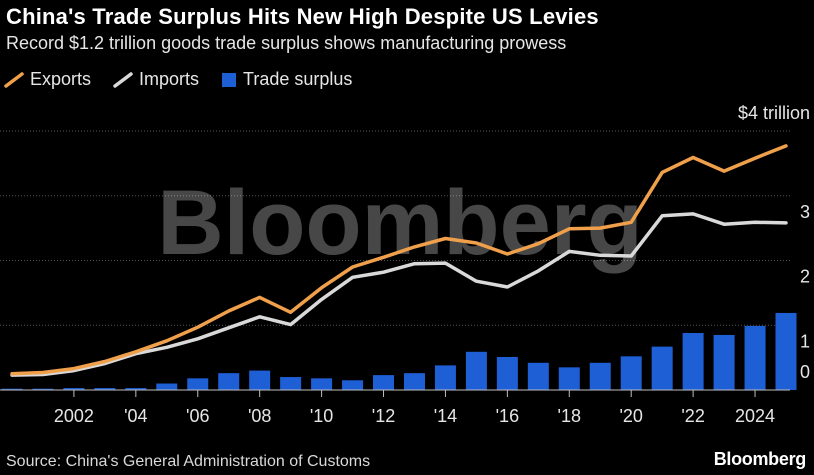 The width and height of the screenshot is (814, 475). What do you see at coordinates (774, 242) in the screenshot?
I see `y-axis-labels: $4 trillion 3 2 1 0` at bounding box center [774, 242].